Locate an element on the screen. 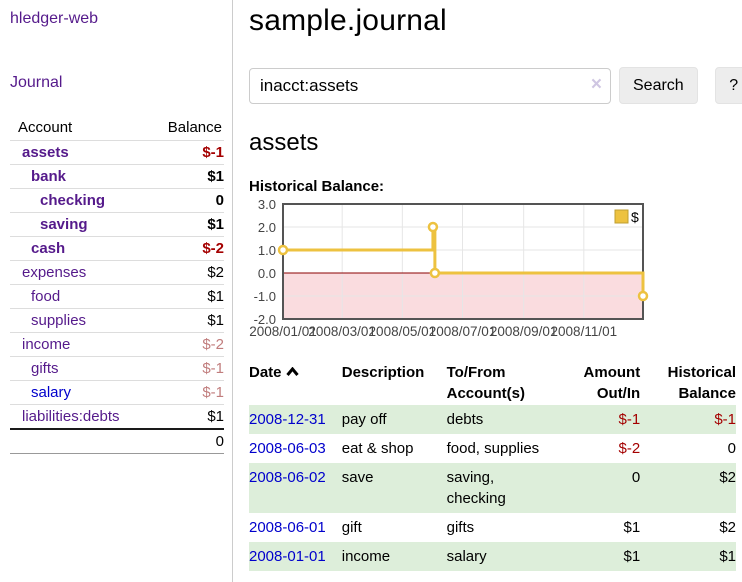 This screenshot has height=582, width=742. account-row-cash: cash $-2 is located at coordinates (117, 248).